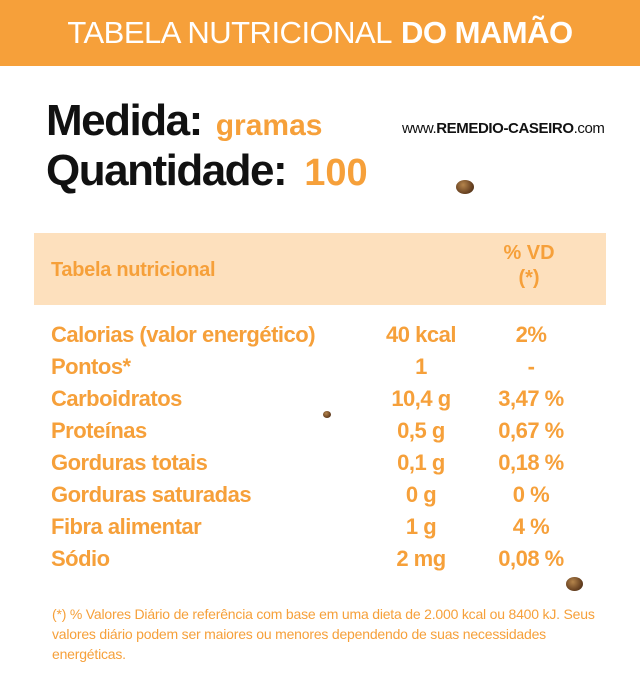 The image size is (640, 695). I want to click on nutrient-name: Gorduras totais, so click(129, 462).